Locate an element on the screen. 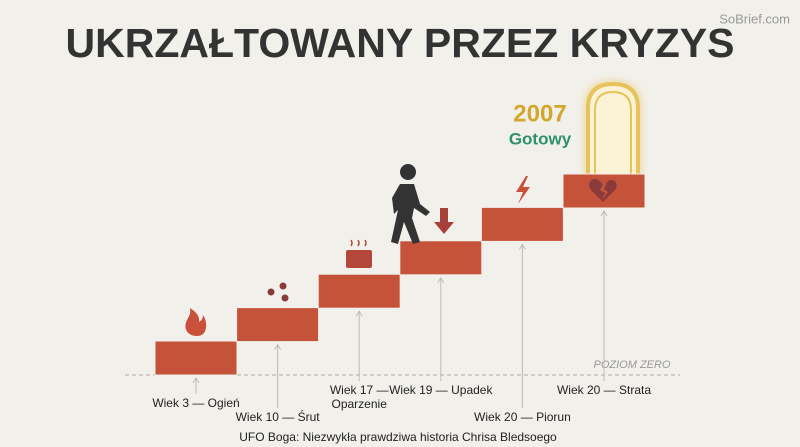  title: UKRZAŁTOWANY PRZEZ KRYZYS is located at coordinates (400, 43).